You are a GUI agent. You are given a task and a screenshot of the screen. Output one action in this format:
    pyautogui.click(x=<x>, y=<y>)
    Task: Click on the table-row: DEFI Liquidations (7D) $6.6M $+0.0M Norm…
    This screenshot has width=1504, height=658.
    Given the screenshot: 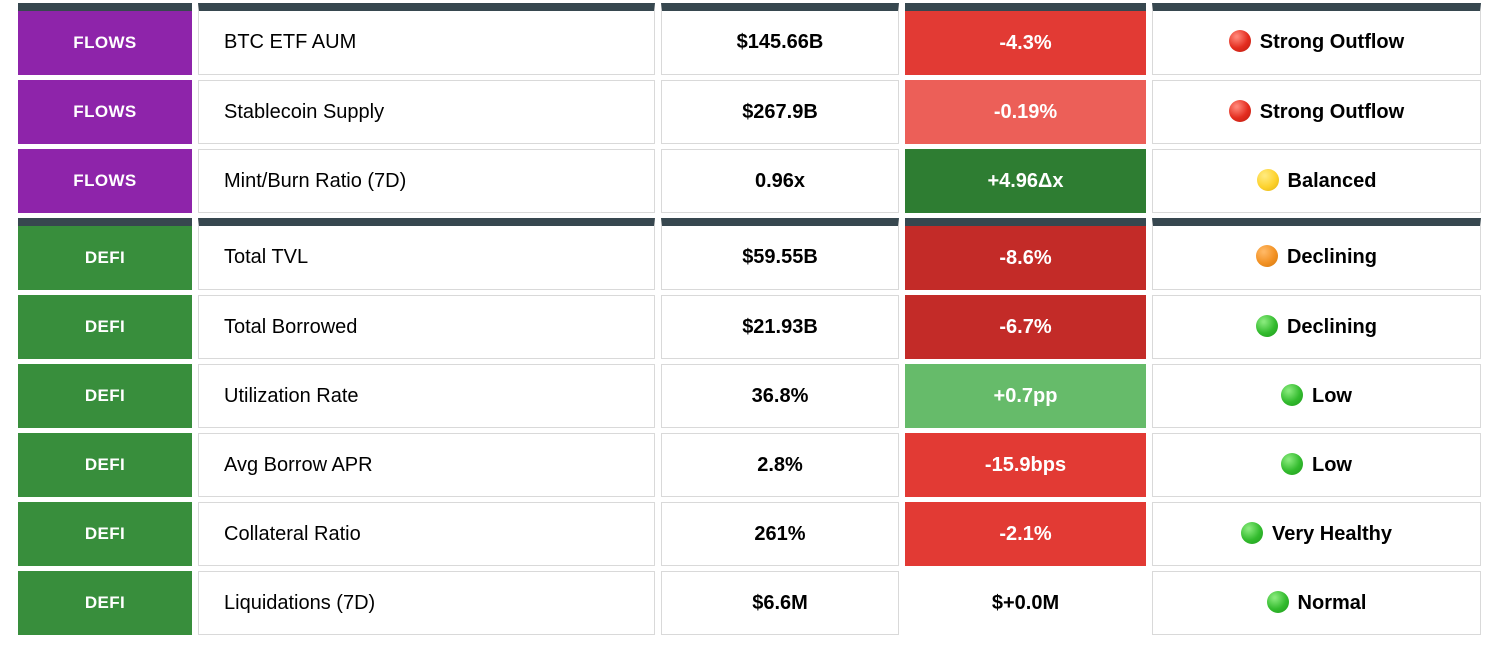 What is the action you would take?
    pyautogui.click(x=749, y=603)
    